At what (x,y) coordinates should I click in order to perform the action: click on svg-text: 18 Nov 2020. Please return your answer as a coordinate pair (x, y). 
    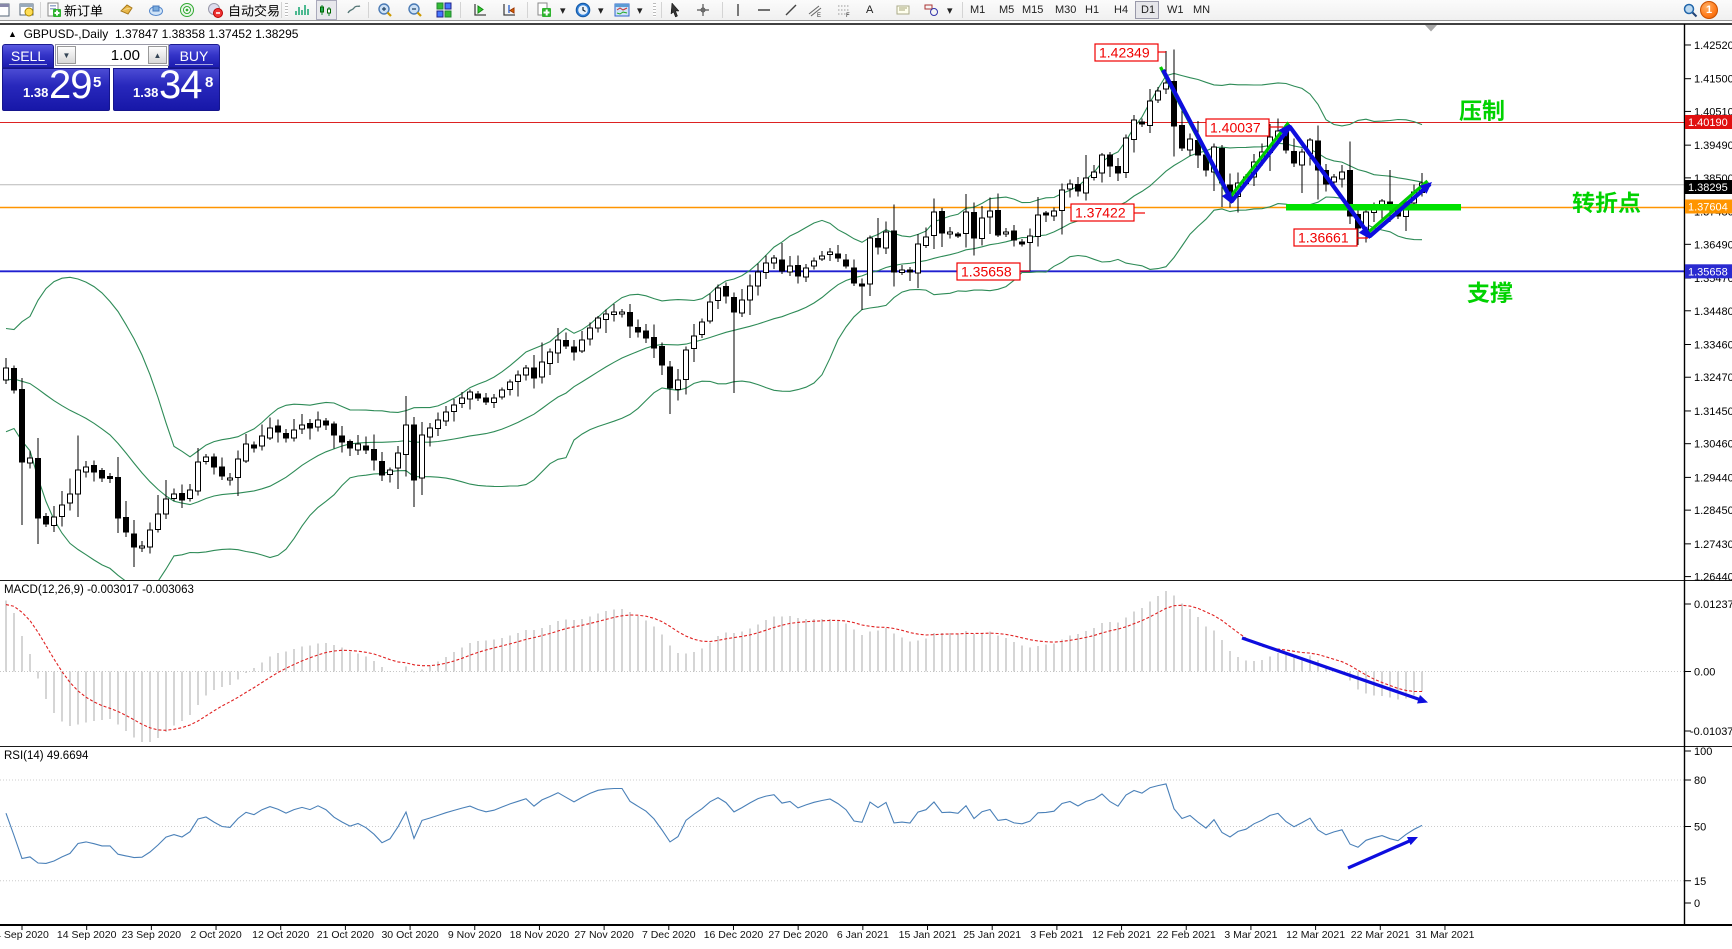
    Looking at the image, I should click on (540, 935).